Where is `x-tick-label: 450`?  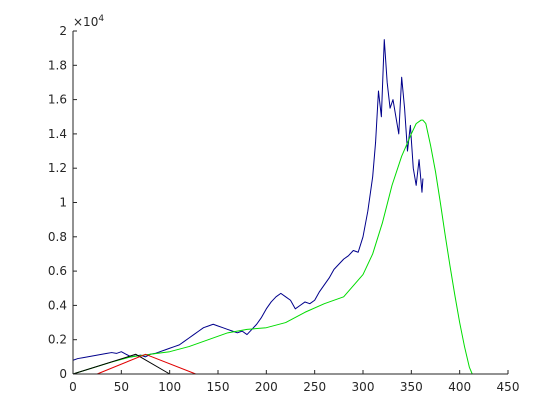
x-tick-label: 450 is located at coordinates (508, 387).